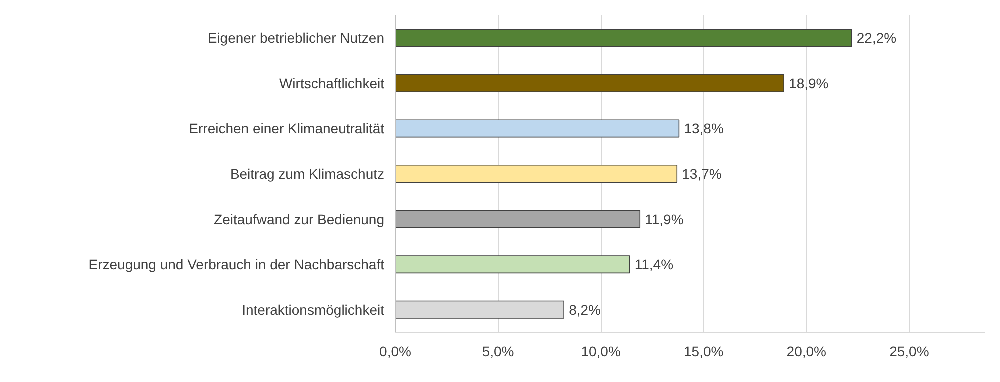  I want to click on y-tick-label: Interaktionsmöglichkeit, so click(313, 310).